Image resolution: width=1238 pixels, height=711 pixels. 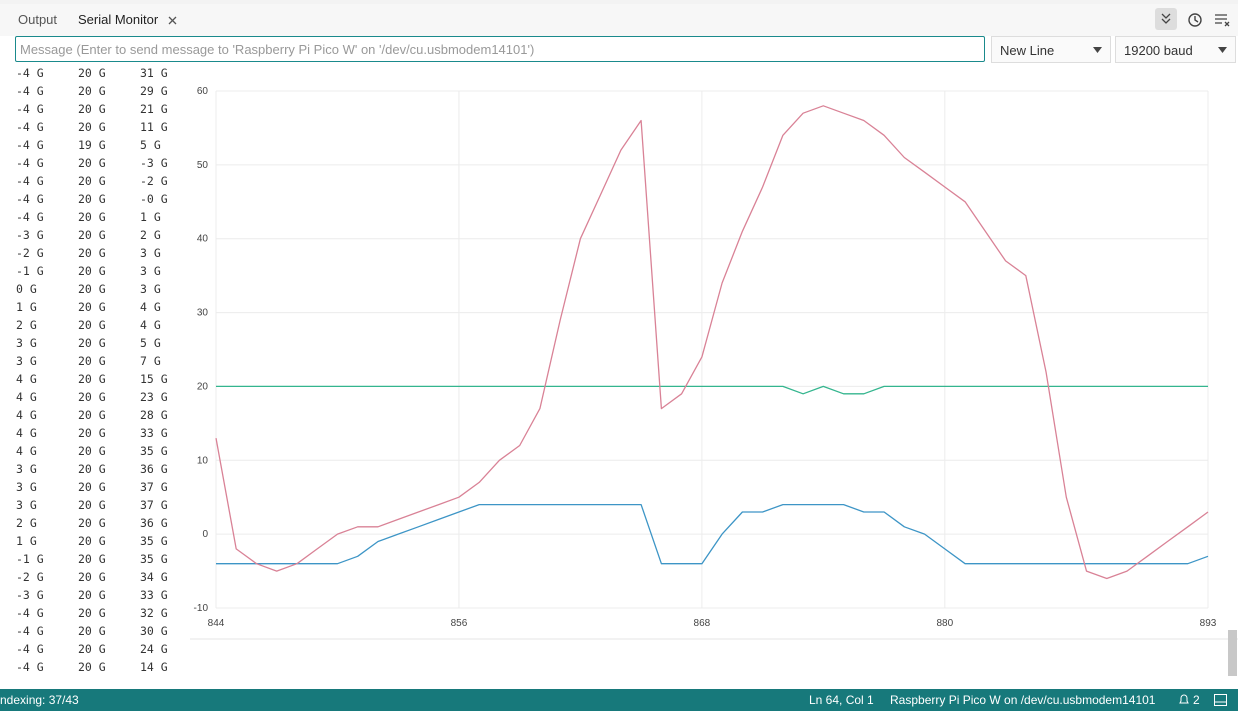 I want to click on serial-line: -4 G 20 G -2 G, so click(x=95, y=183).